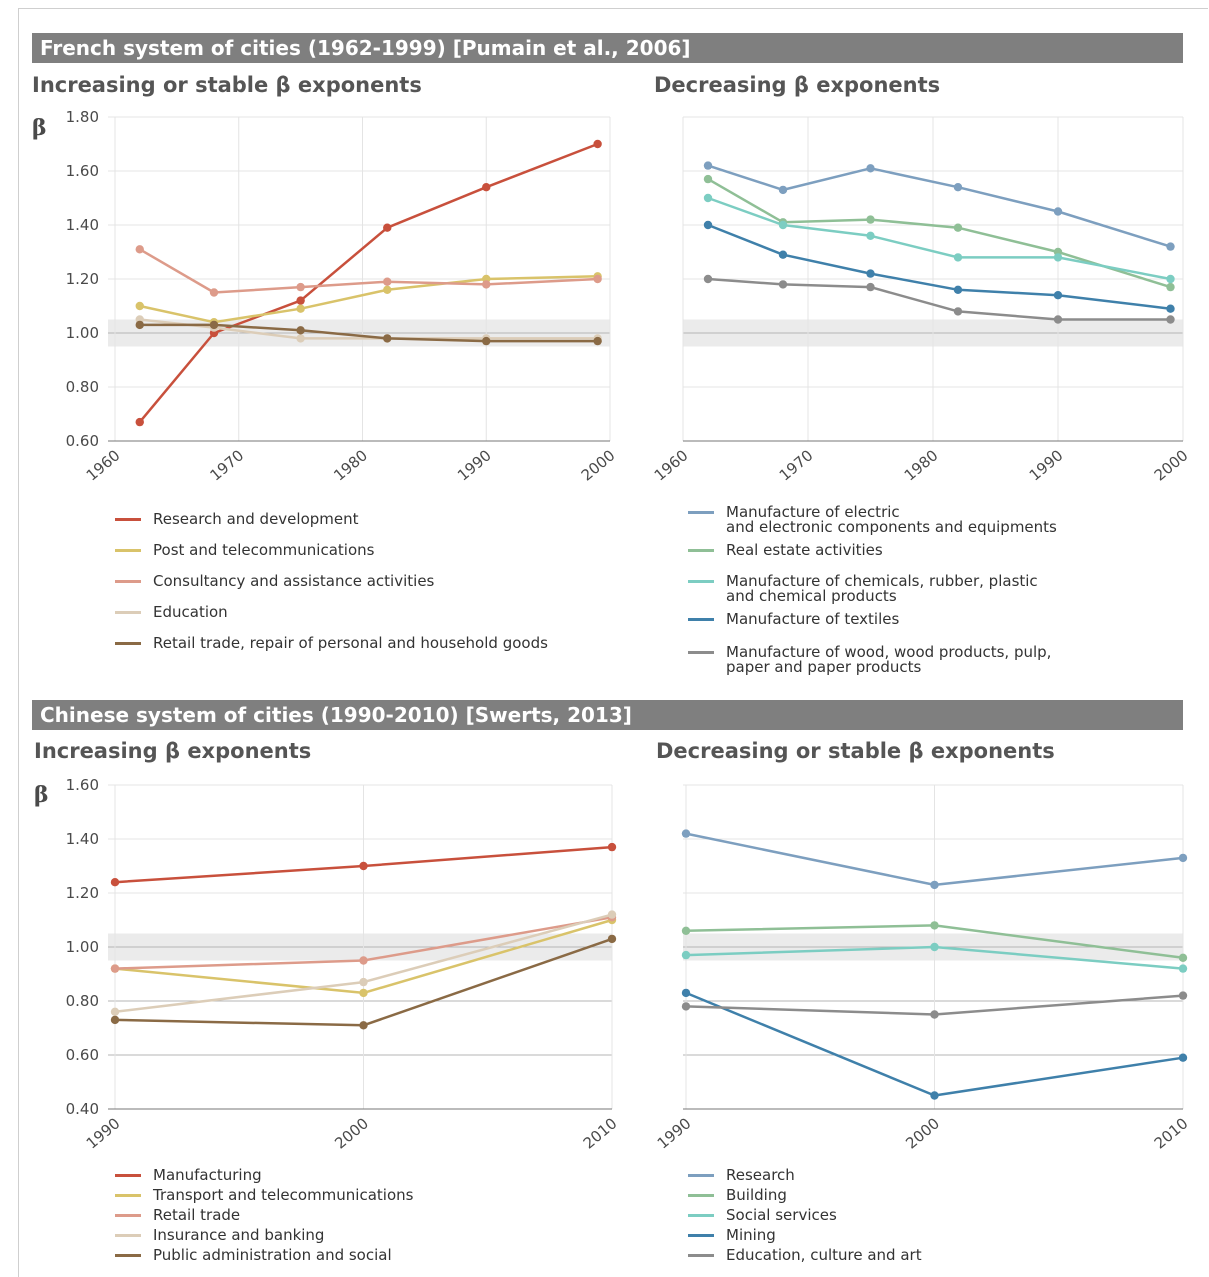 The width and height of the screenshot is (1209, 1277). Describe the element at coordinates (294, 581) in the screenshot. I see `legend-label: Consultancy and assistance activities` at that location.